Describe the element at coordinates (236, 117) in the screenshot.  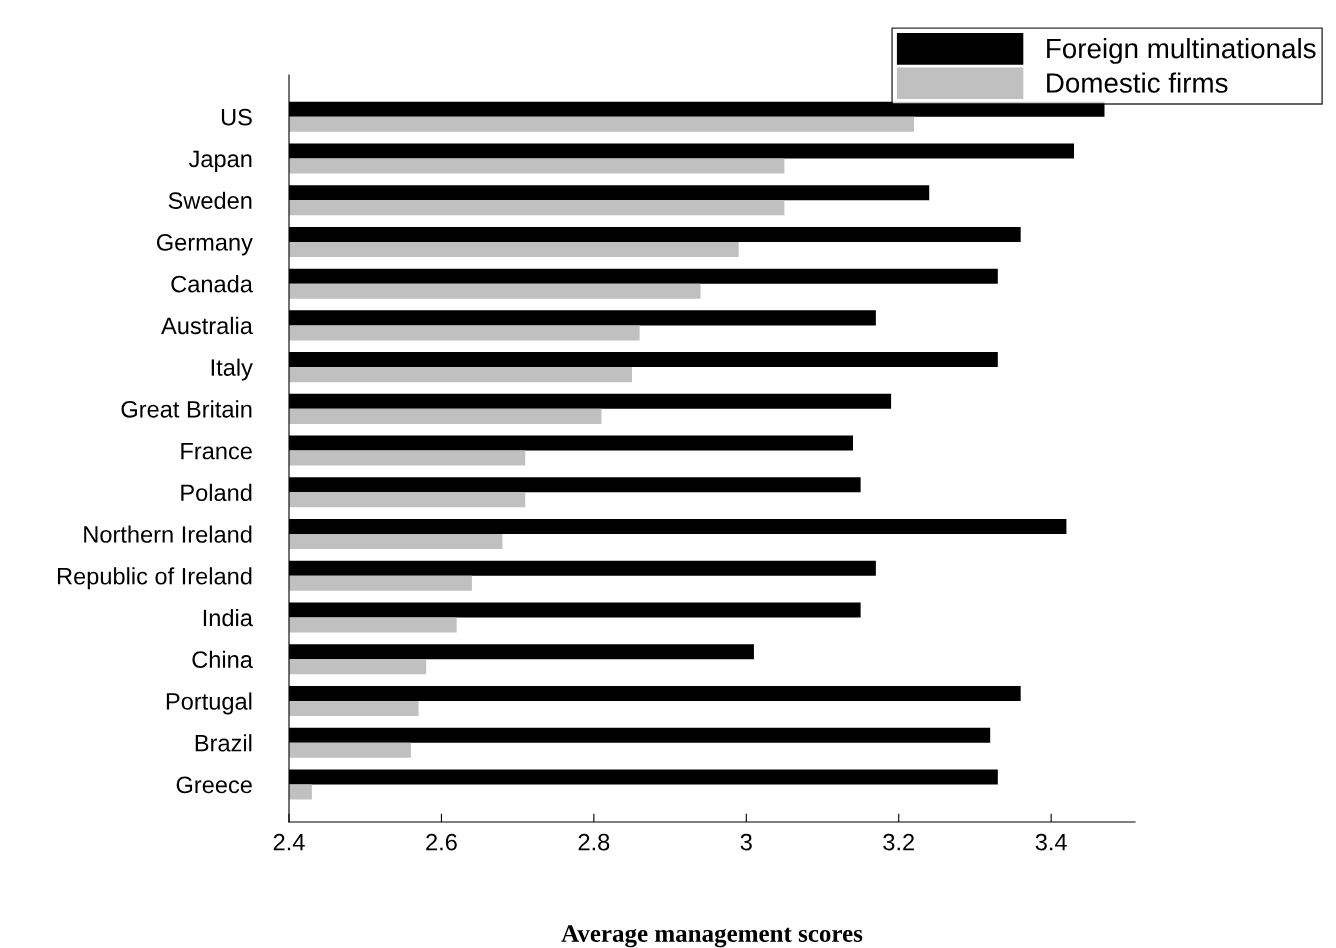
I see `y-tick-label: US` at that location.